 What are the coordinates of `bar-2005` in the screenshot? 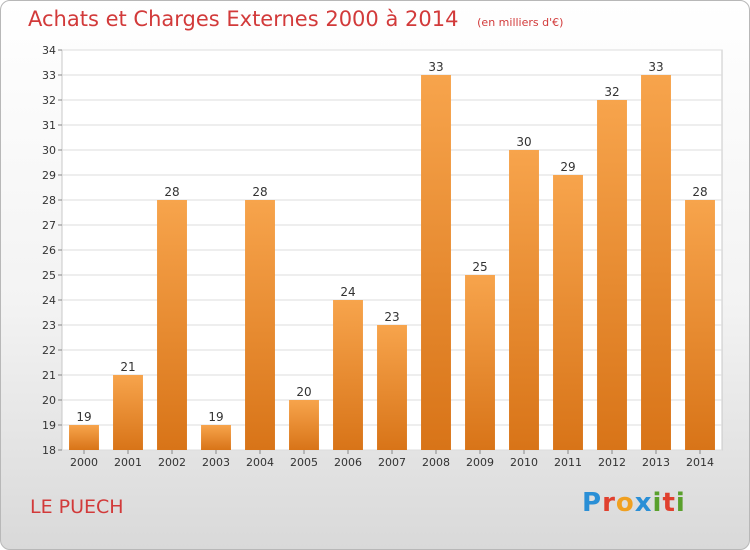 It's located at (304, 425).